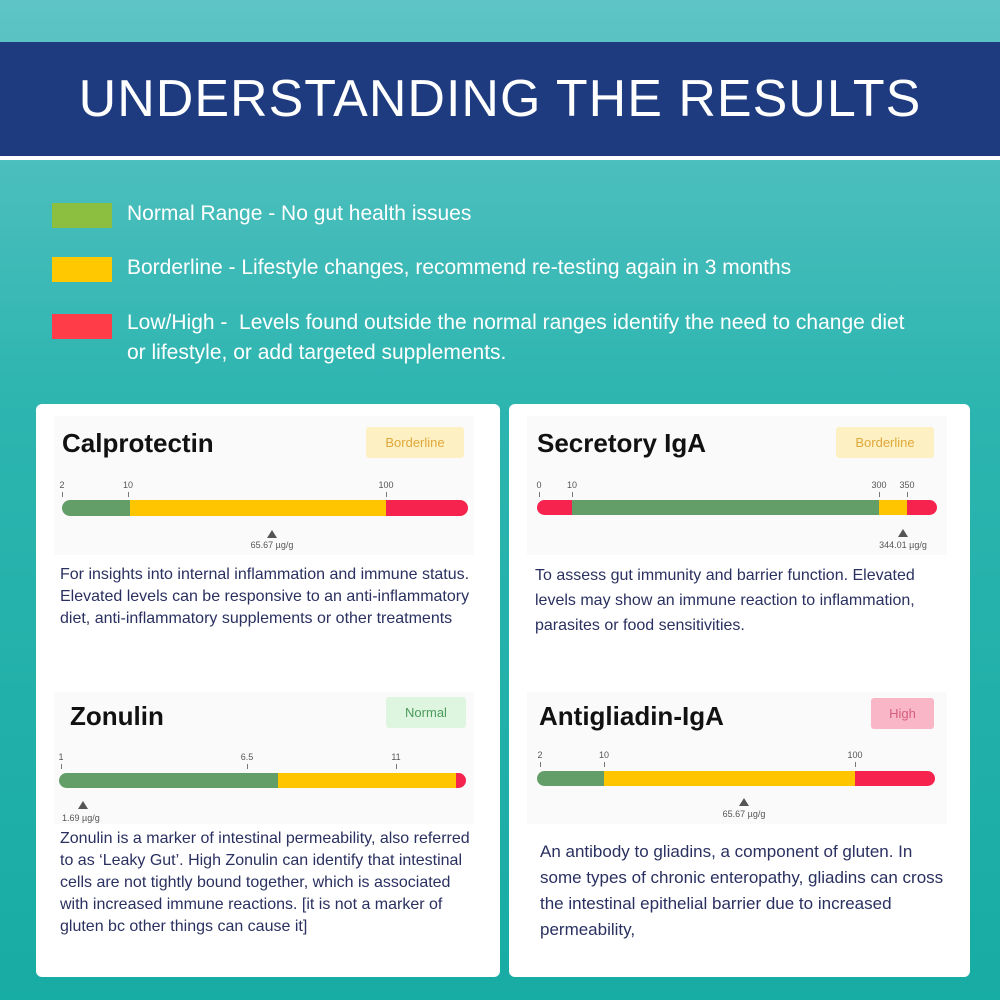 The width and height of the screenshot is (1000, 1000). Describe the element at coordinates (82, 269) in the screenshot. I see `swatch-borderline` at that location.